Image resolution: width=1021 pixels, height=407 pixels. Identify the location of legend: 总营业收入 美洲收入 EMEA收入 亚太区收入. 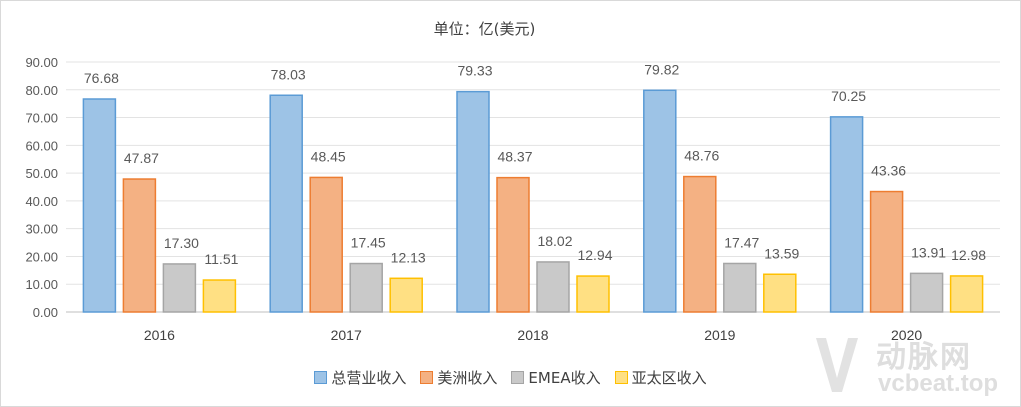
(510, 377).